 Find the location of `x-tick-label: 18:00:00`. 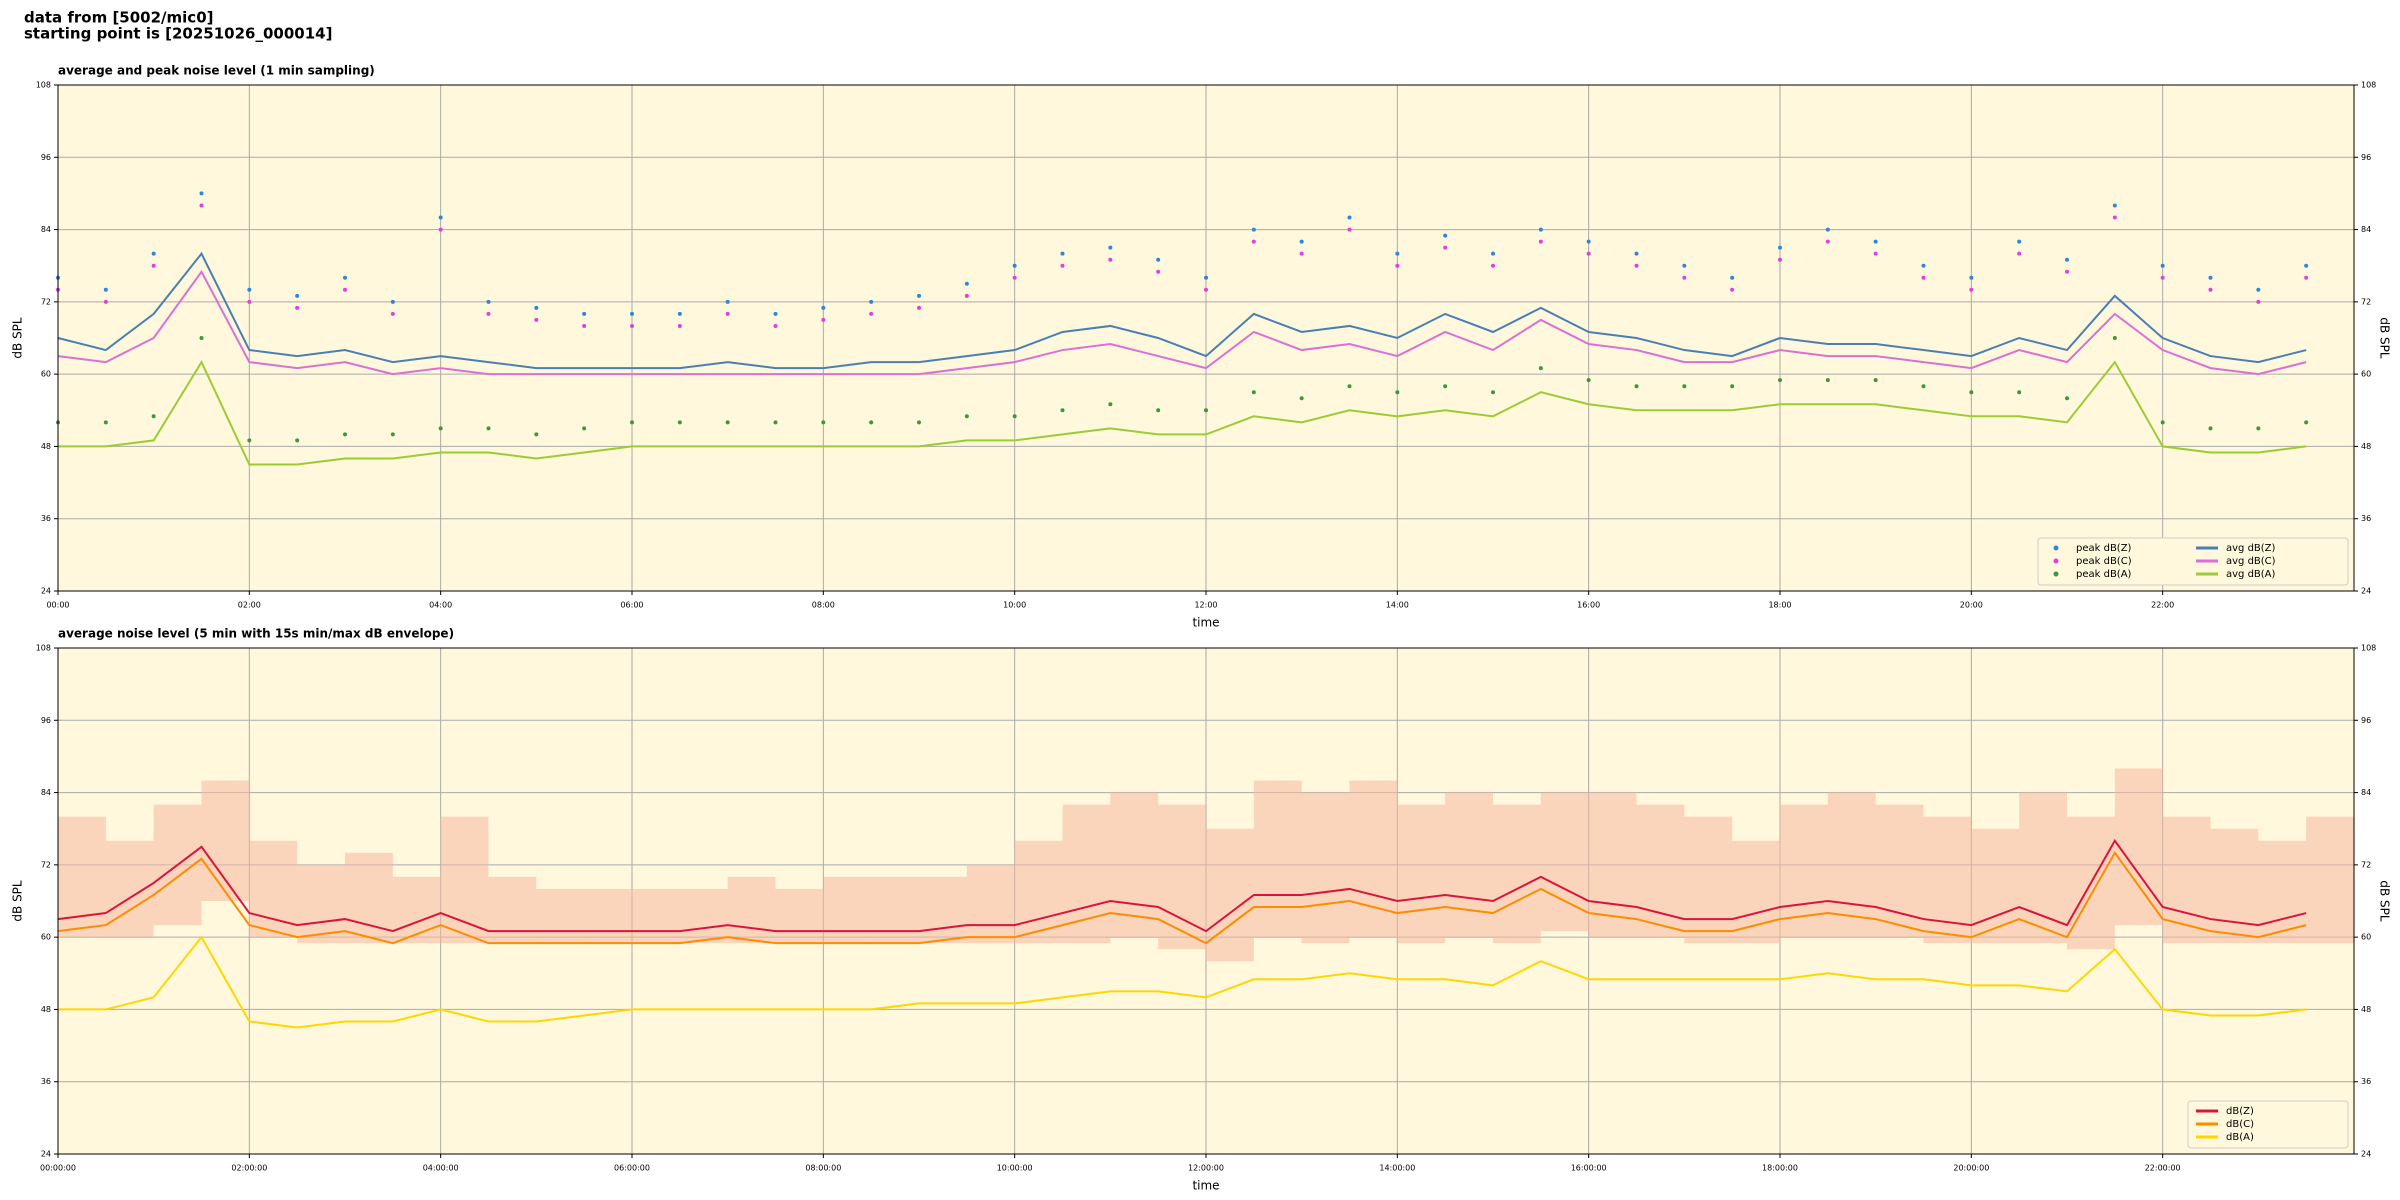

x-tick-label: 18:00:00 is located at coordinates (1780, 1168).